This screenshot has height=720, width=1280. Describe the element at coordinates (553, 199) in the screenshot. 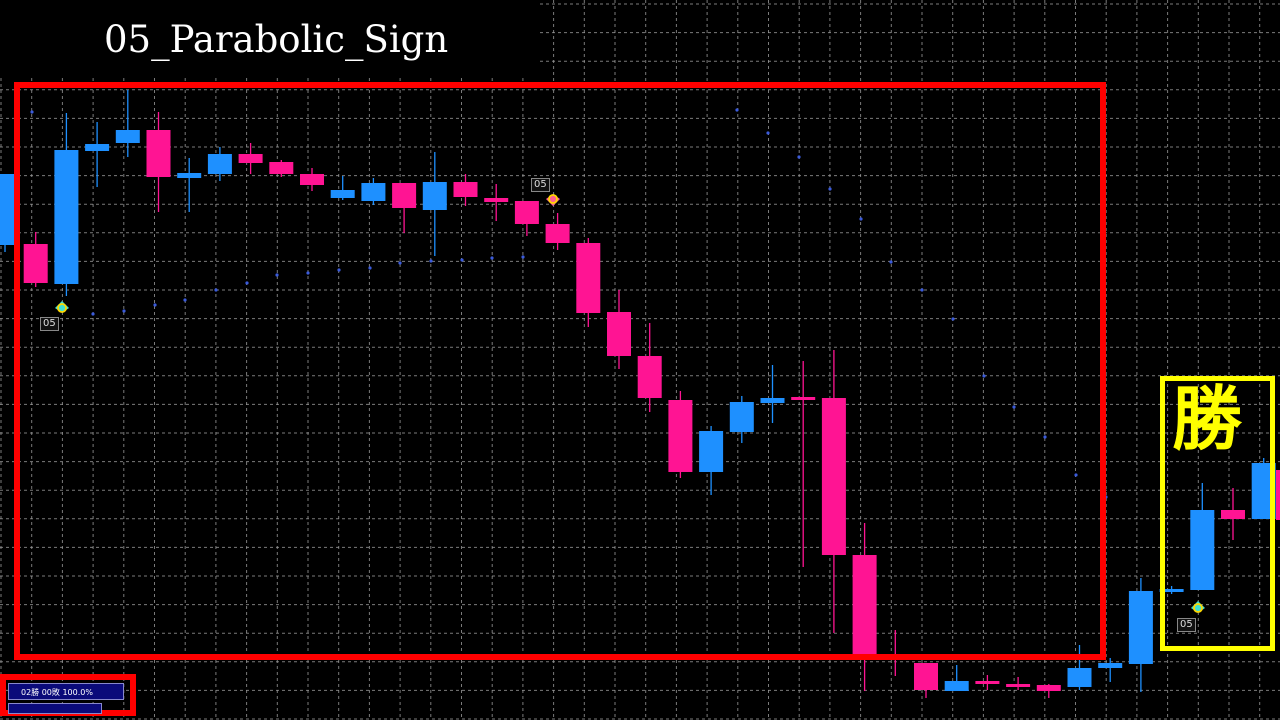

I see `sell-signal-icon-ring` at that location.